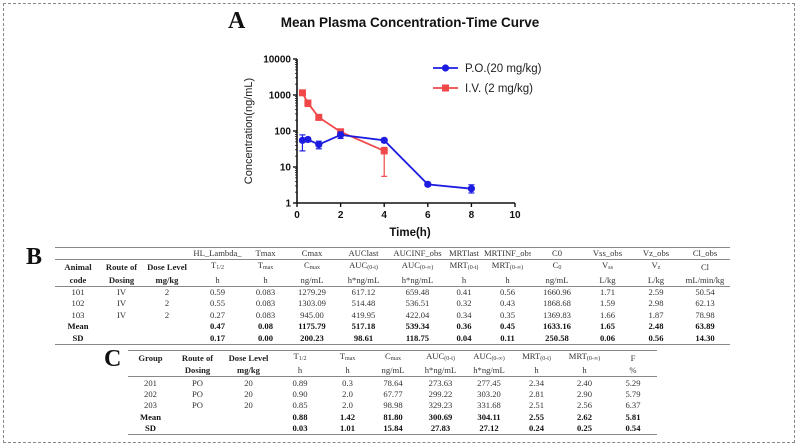 This screenshot has width=800, height=448. Describe the element at coordinates (217, 338) in the screenshot. I see `table-cell: 0.17` at that location.